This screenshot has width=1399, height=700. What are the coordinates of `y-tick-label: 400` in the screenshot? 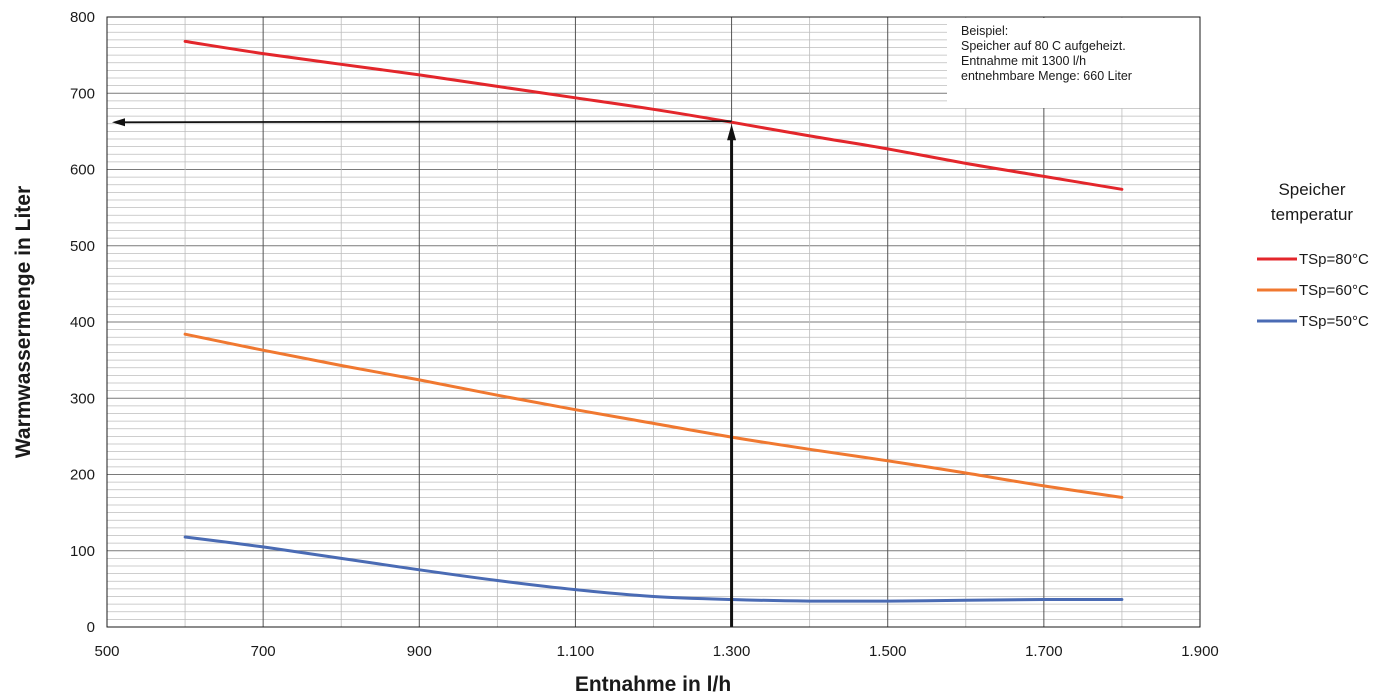 It's located at (82, 322).